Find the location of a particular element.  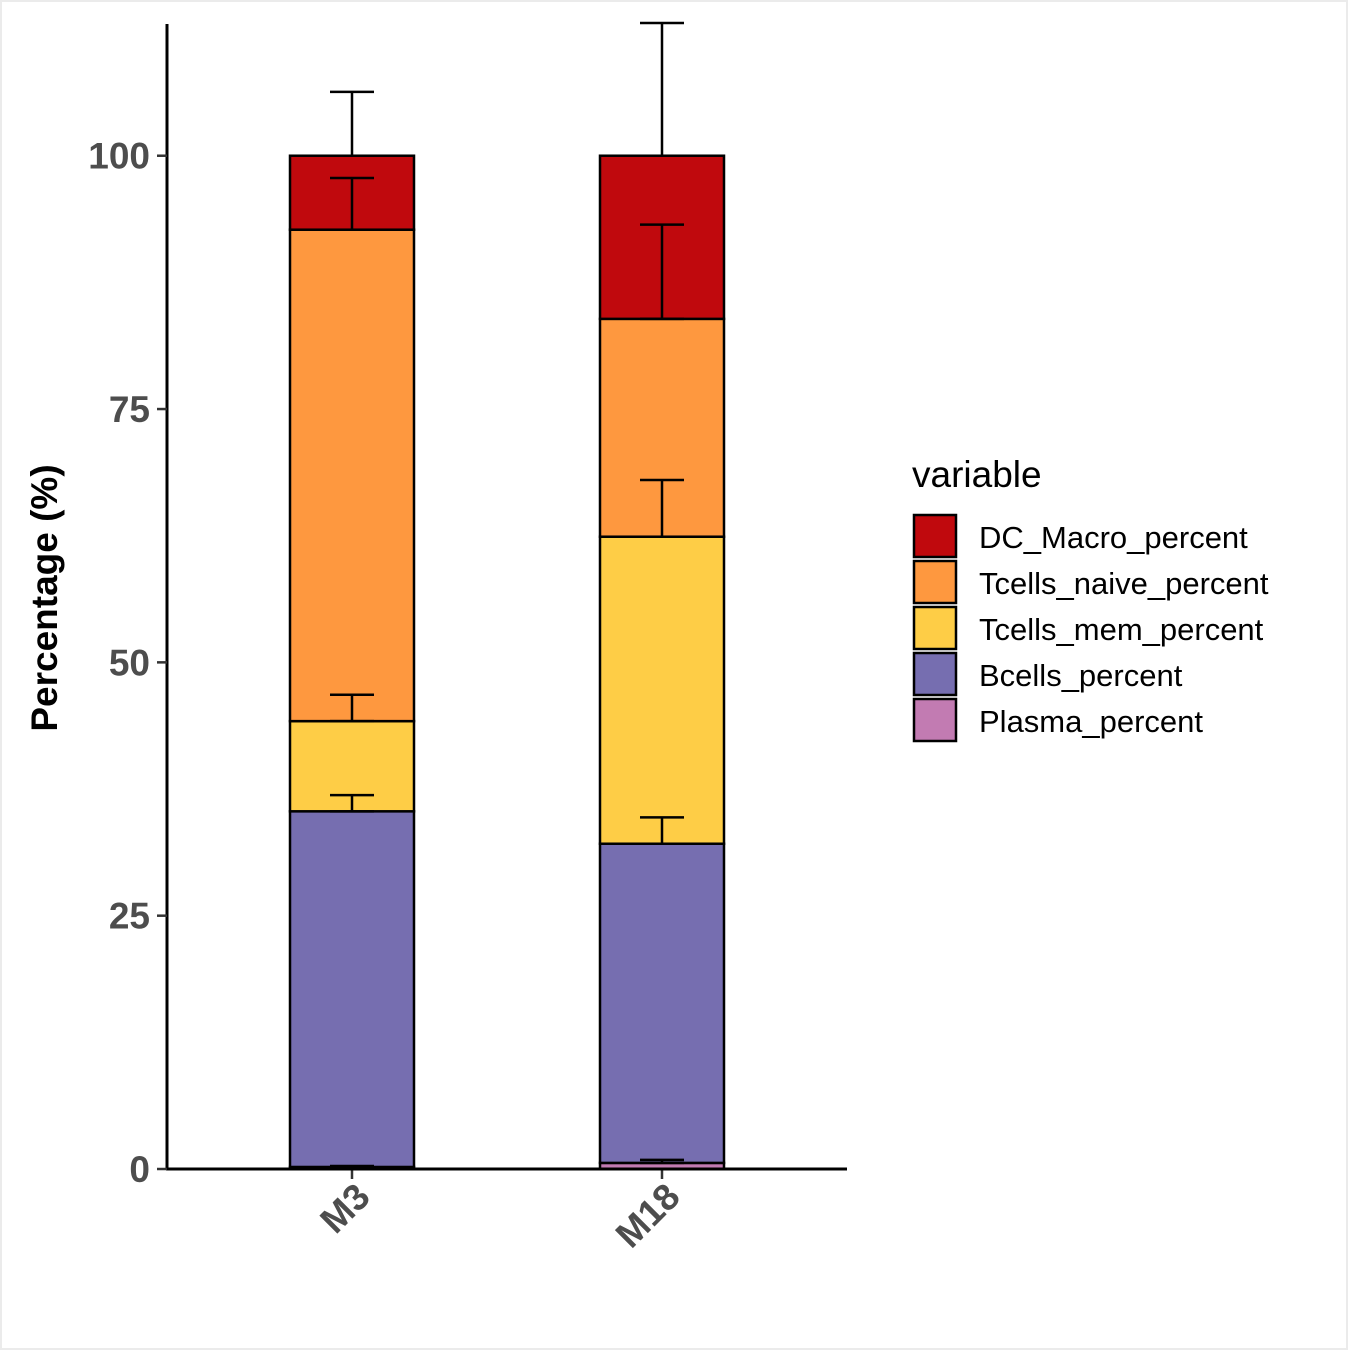

error-bar-M18-DC_Macro_percent is located at coordinates (662, 89).